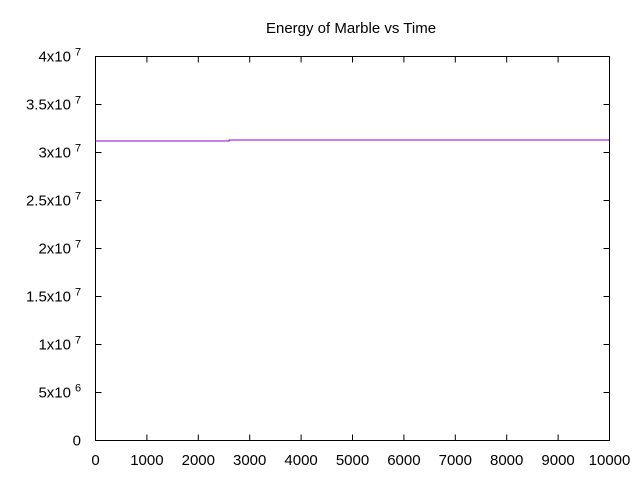  What do you see at coordinates (54, 57) in the screenshot?
I see `y-tick-mantissa: 4x10` at bounding box center [54, 57].